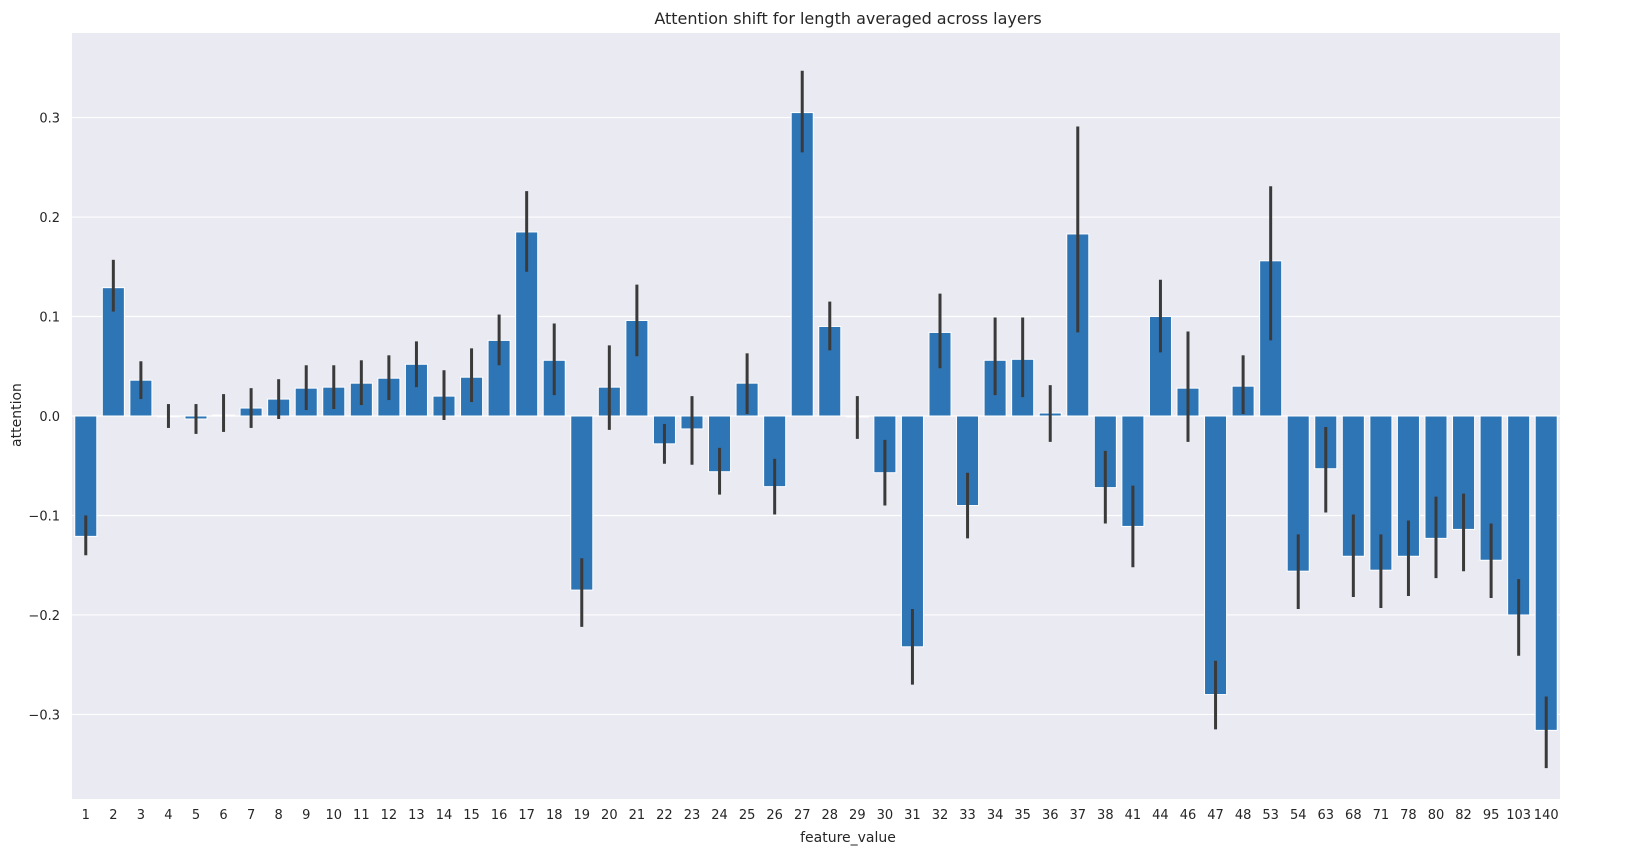 The width and height of the screenshot is (1632, 855). Describe the element at coordinates (967, 815) in the screenshot. I see `x-tick-label: 33` at that location.